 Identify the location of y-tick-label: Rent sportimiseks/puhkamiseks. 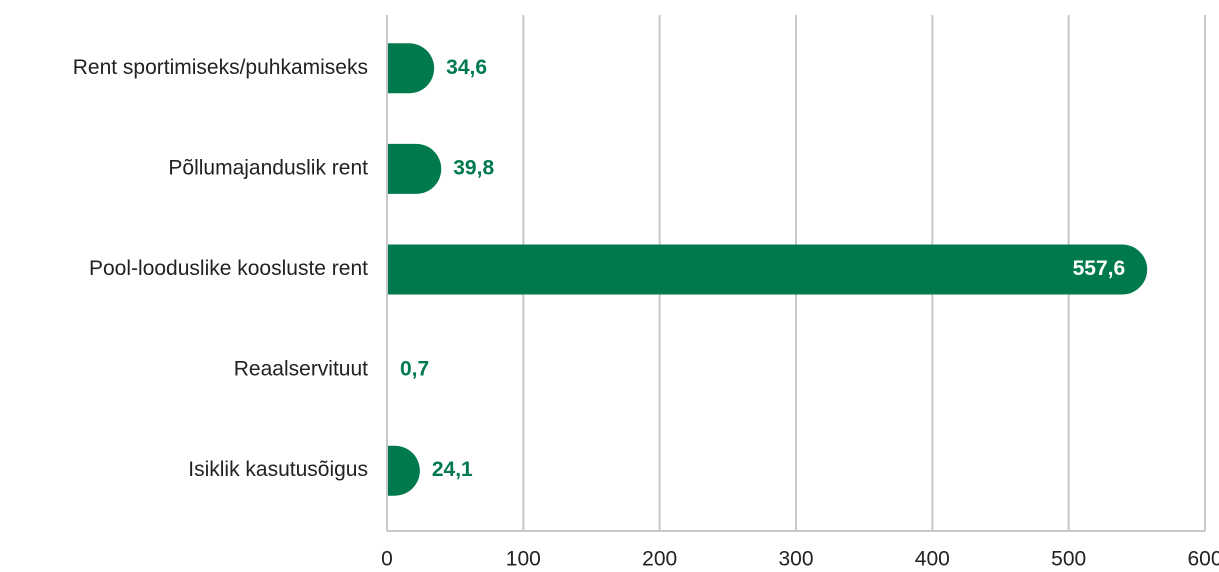
(220, 67).